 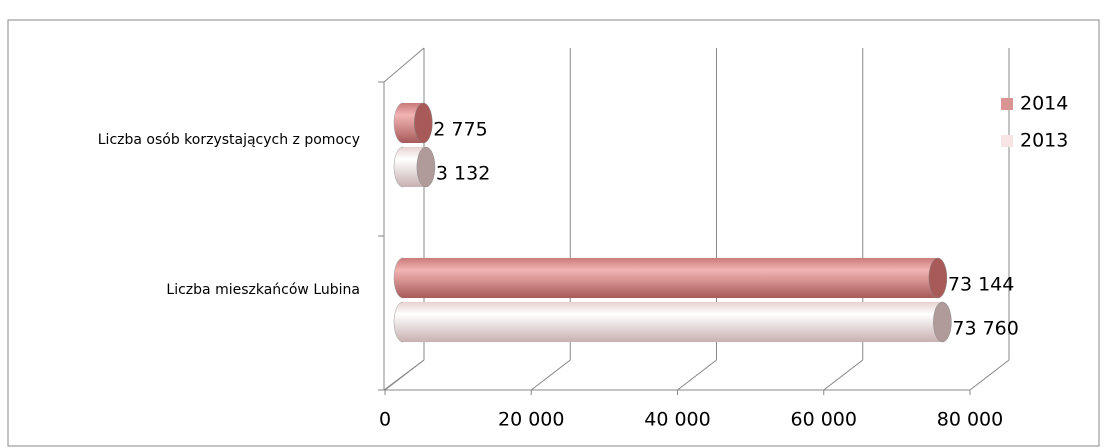 What do you see at coordinates (463, 174) in the screenshot?
I see `value-label: 3 132` at bounding box center [463, 174].